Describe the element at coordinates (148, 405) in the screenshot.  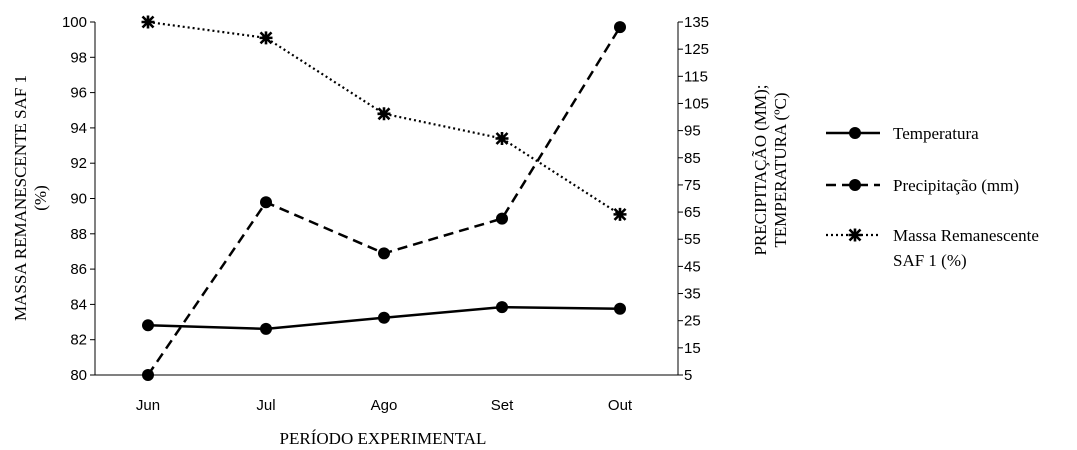
I see `x-tick-label: Jun` at that location.